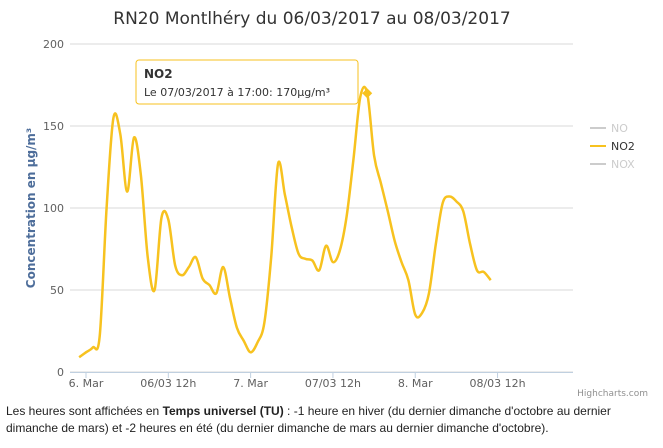 This screenshot has height=448, width=663. I want to click on y-tick-label: 50, so click(57, 290).